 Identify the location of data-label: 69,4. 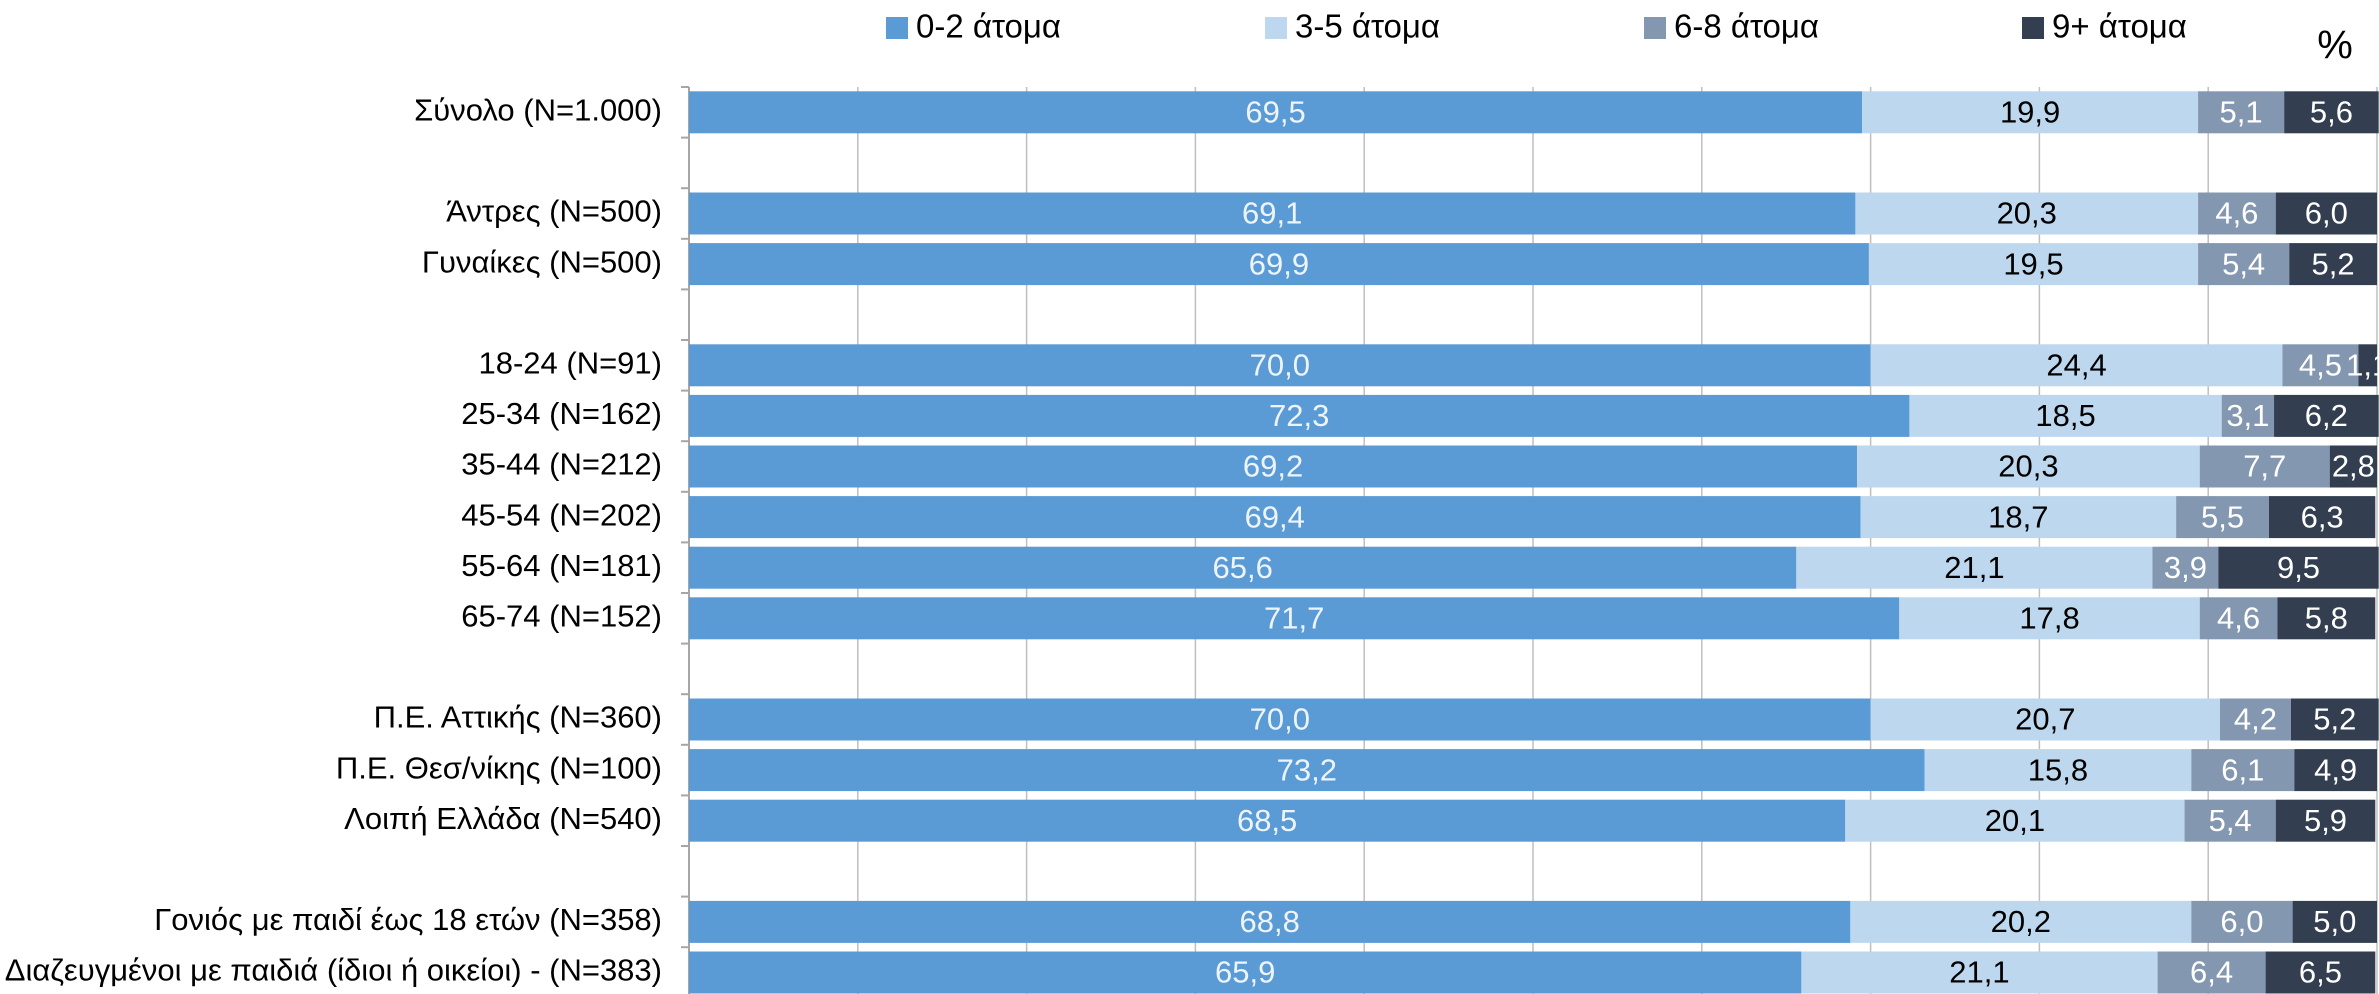
(1275, 516).